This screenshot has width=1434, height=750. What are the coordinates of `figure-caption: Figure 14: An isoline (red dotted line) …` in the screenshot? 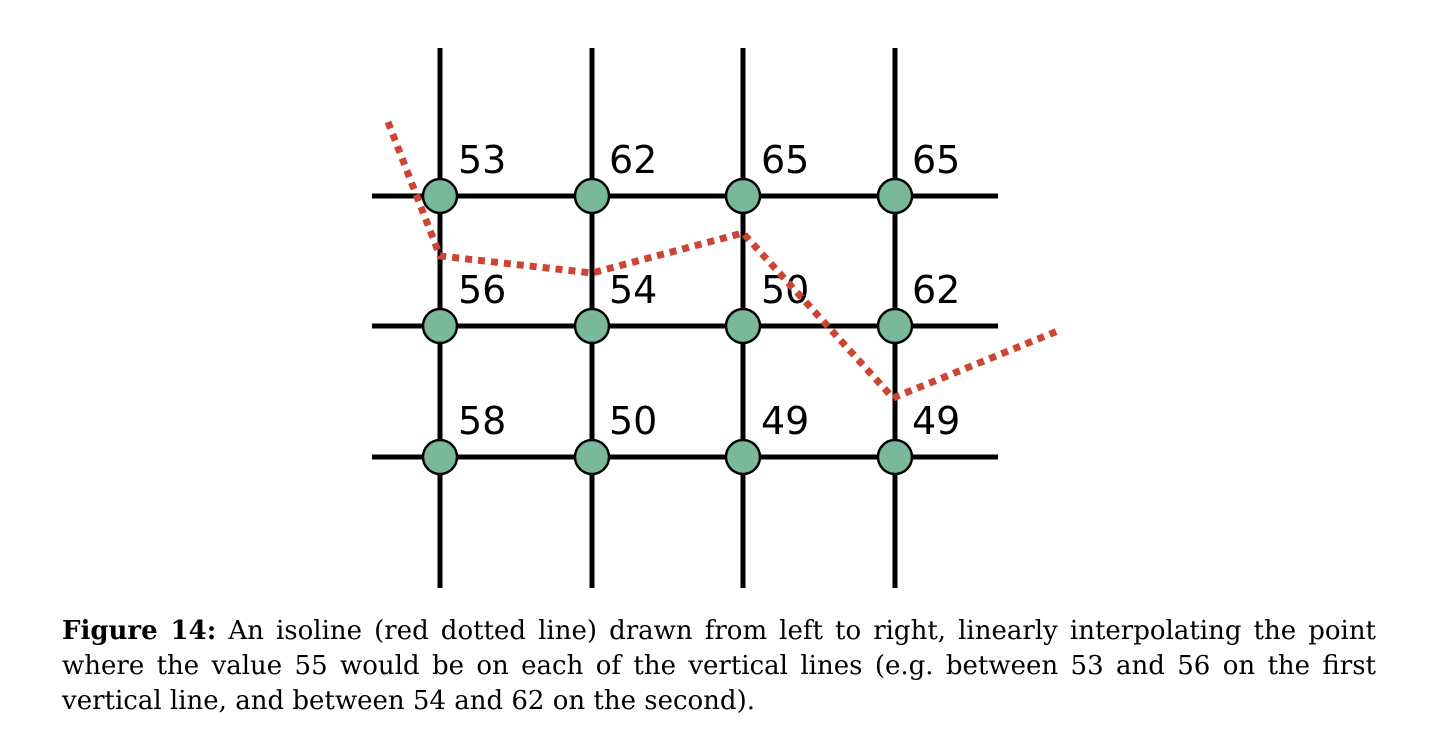 It's located at (719, 666).